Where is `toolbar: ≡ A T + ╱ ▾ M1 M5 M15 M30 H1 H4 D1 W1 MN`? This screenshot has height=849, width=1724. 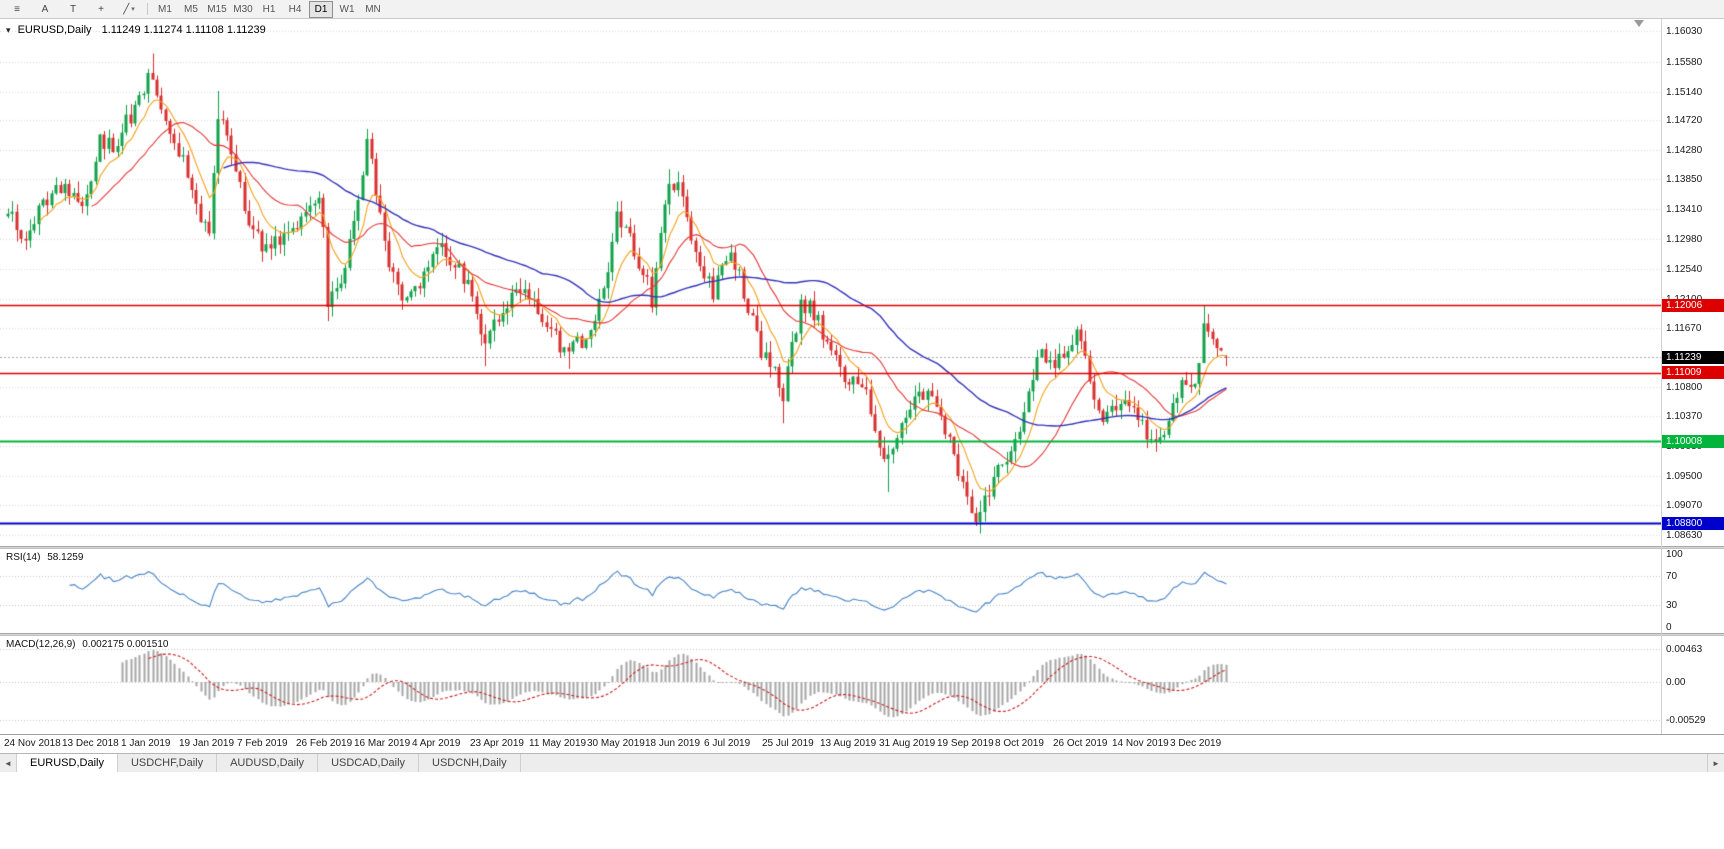 toolbar: ≡ A T + ╱ ▾ M1 M5 M15 M30 H1 H4 D1 W1 MN is located at coordinates (862, 9).